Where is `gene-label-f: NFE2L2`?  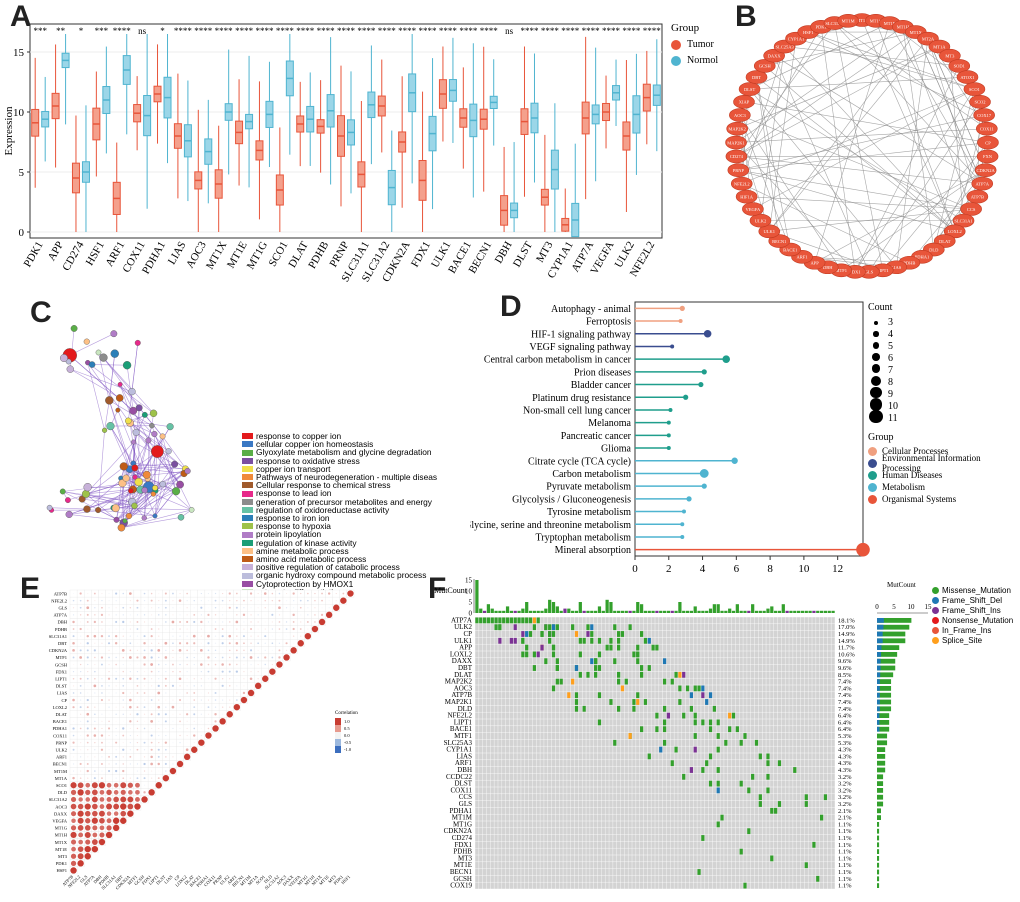
gene-label-f: NFE2L2 is located at coordinates (460, 716).